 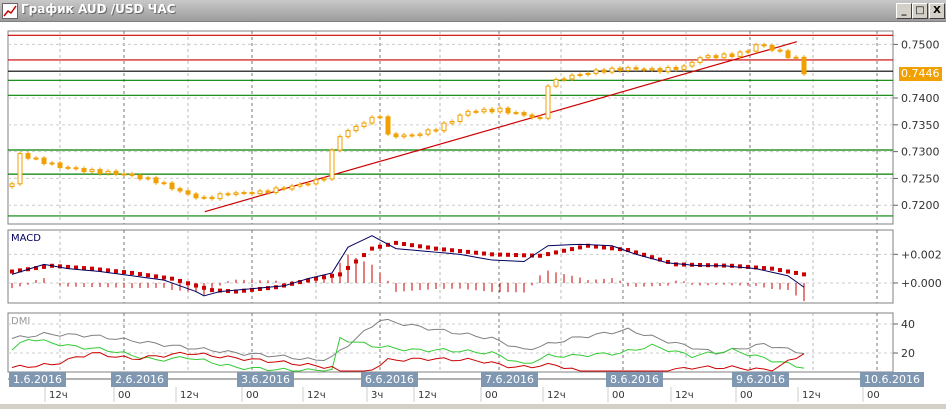 What do you see at coordinates (904, 11) in the screenshot?
I see `minimize-button: _` at bounding box center [904, 11].